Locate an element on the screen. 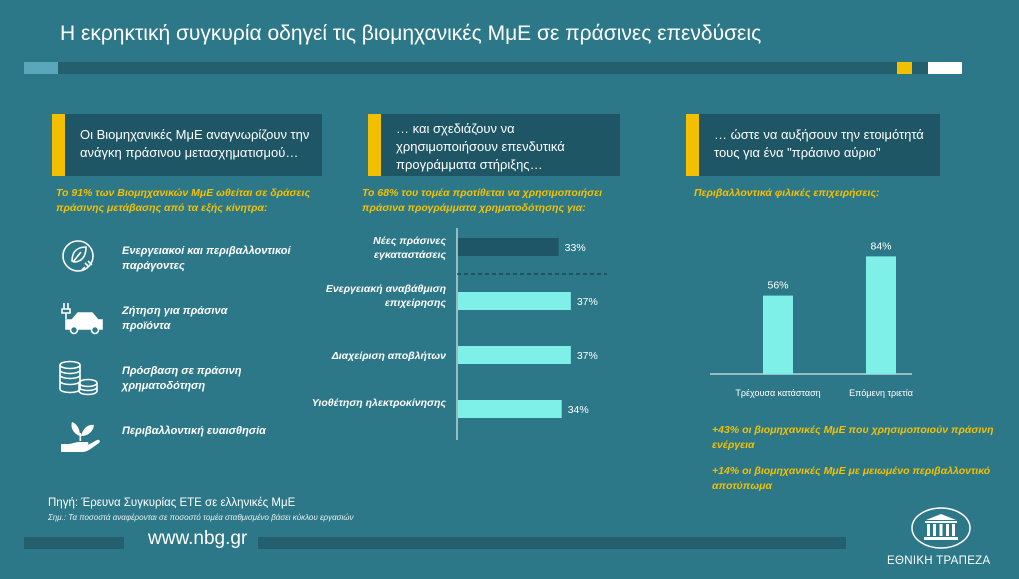 Image resolution: width=1019 pixels, height=579 pixels. column2-header-accent is located at coordinates (374, 145).